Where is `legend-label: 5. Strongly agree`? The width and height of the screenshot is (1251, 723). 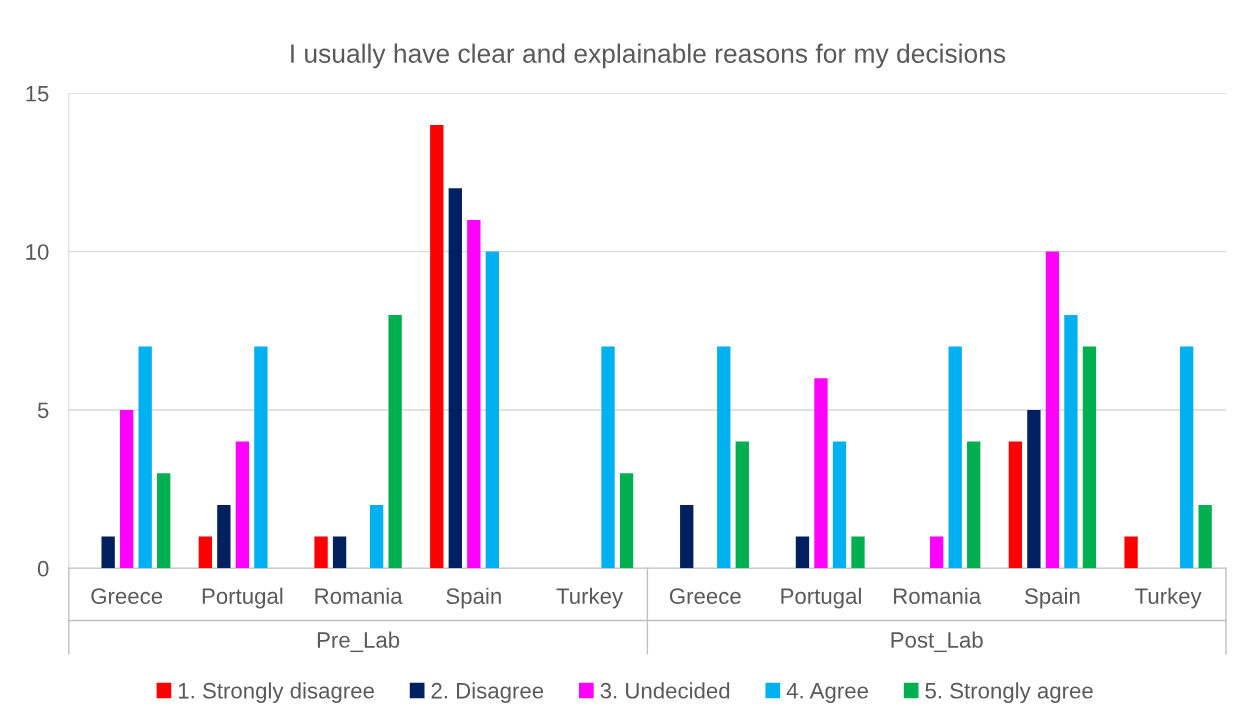 legend-label: 5. Strongly agree is located at coordinates (1009, 692).